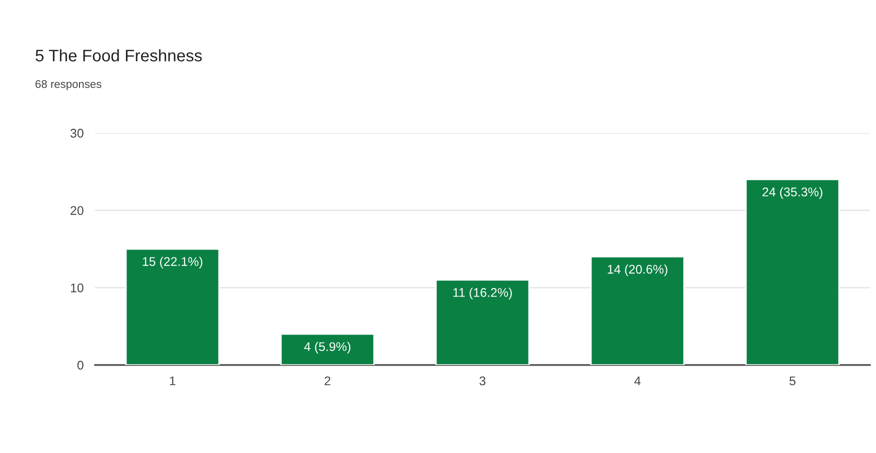 The height and width of the screenshot is (453, 876). Describe the element at coordinates (69, 85) in the screenshot. I see `chart-subtitle: 68 responses` at that location.